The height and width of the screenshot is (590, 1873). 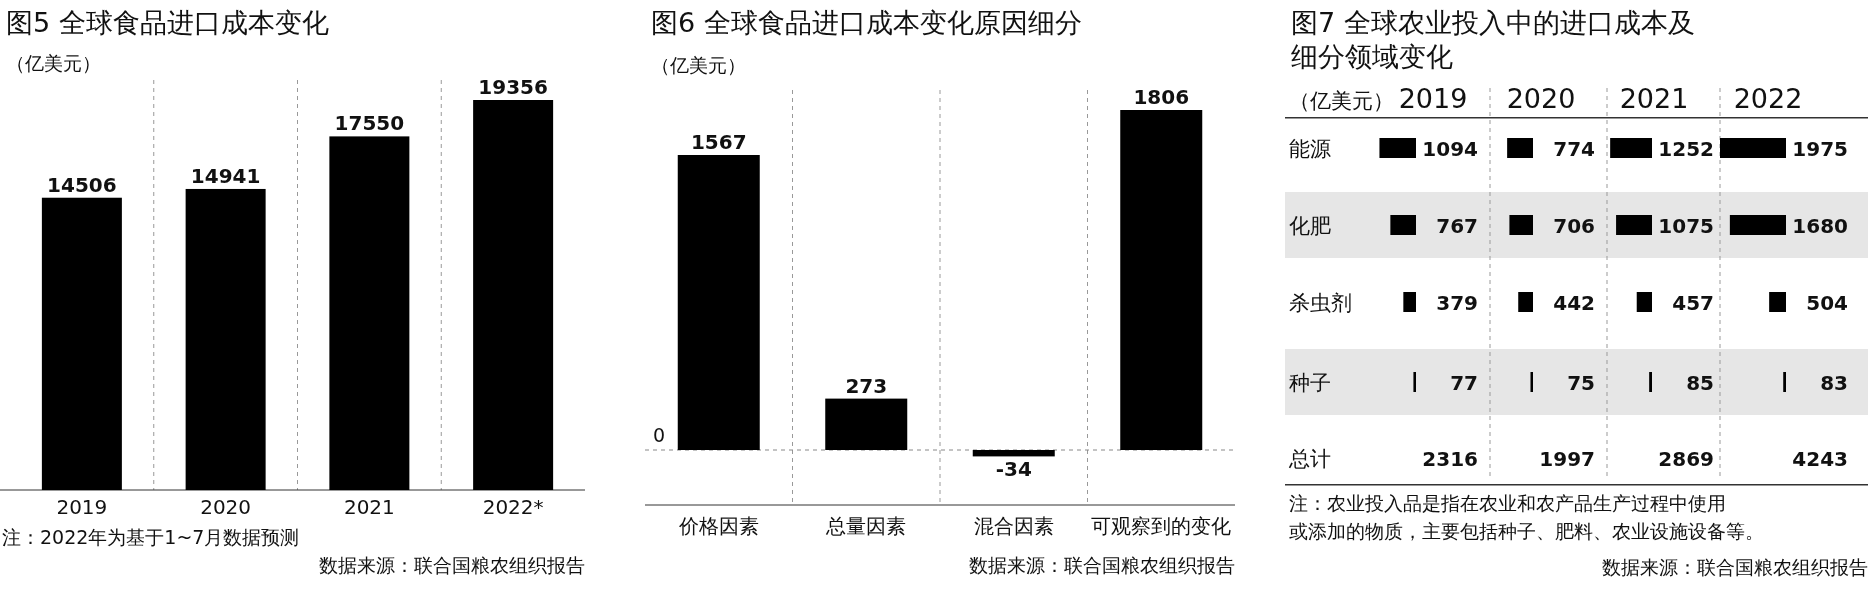 I want to click on data-label: 767, so click(x=1457, y=226).